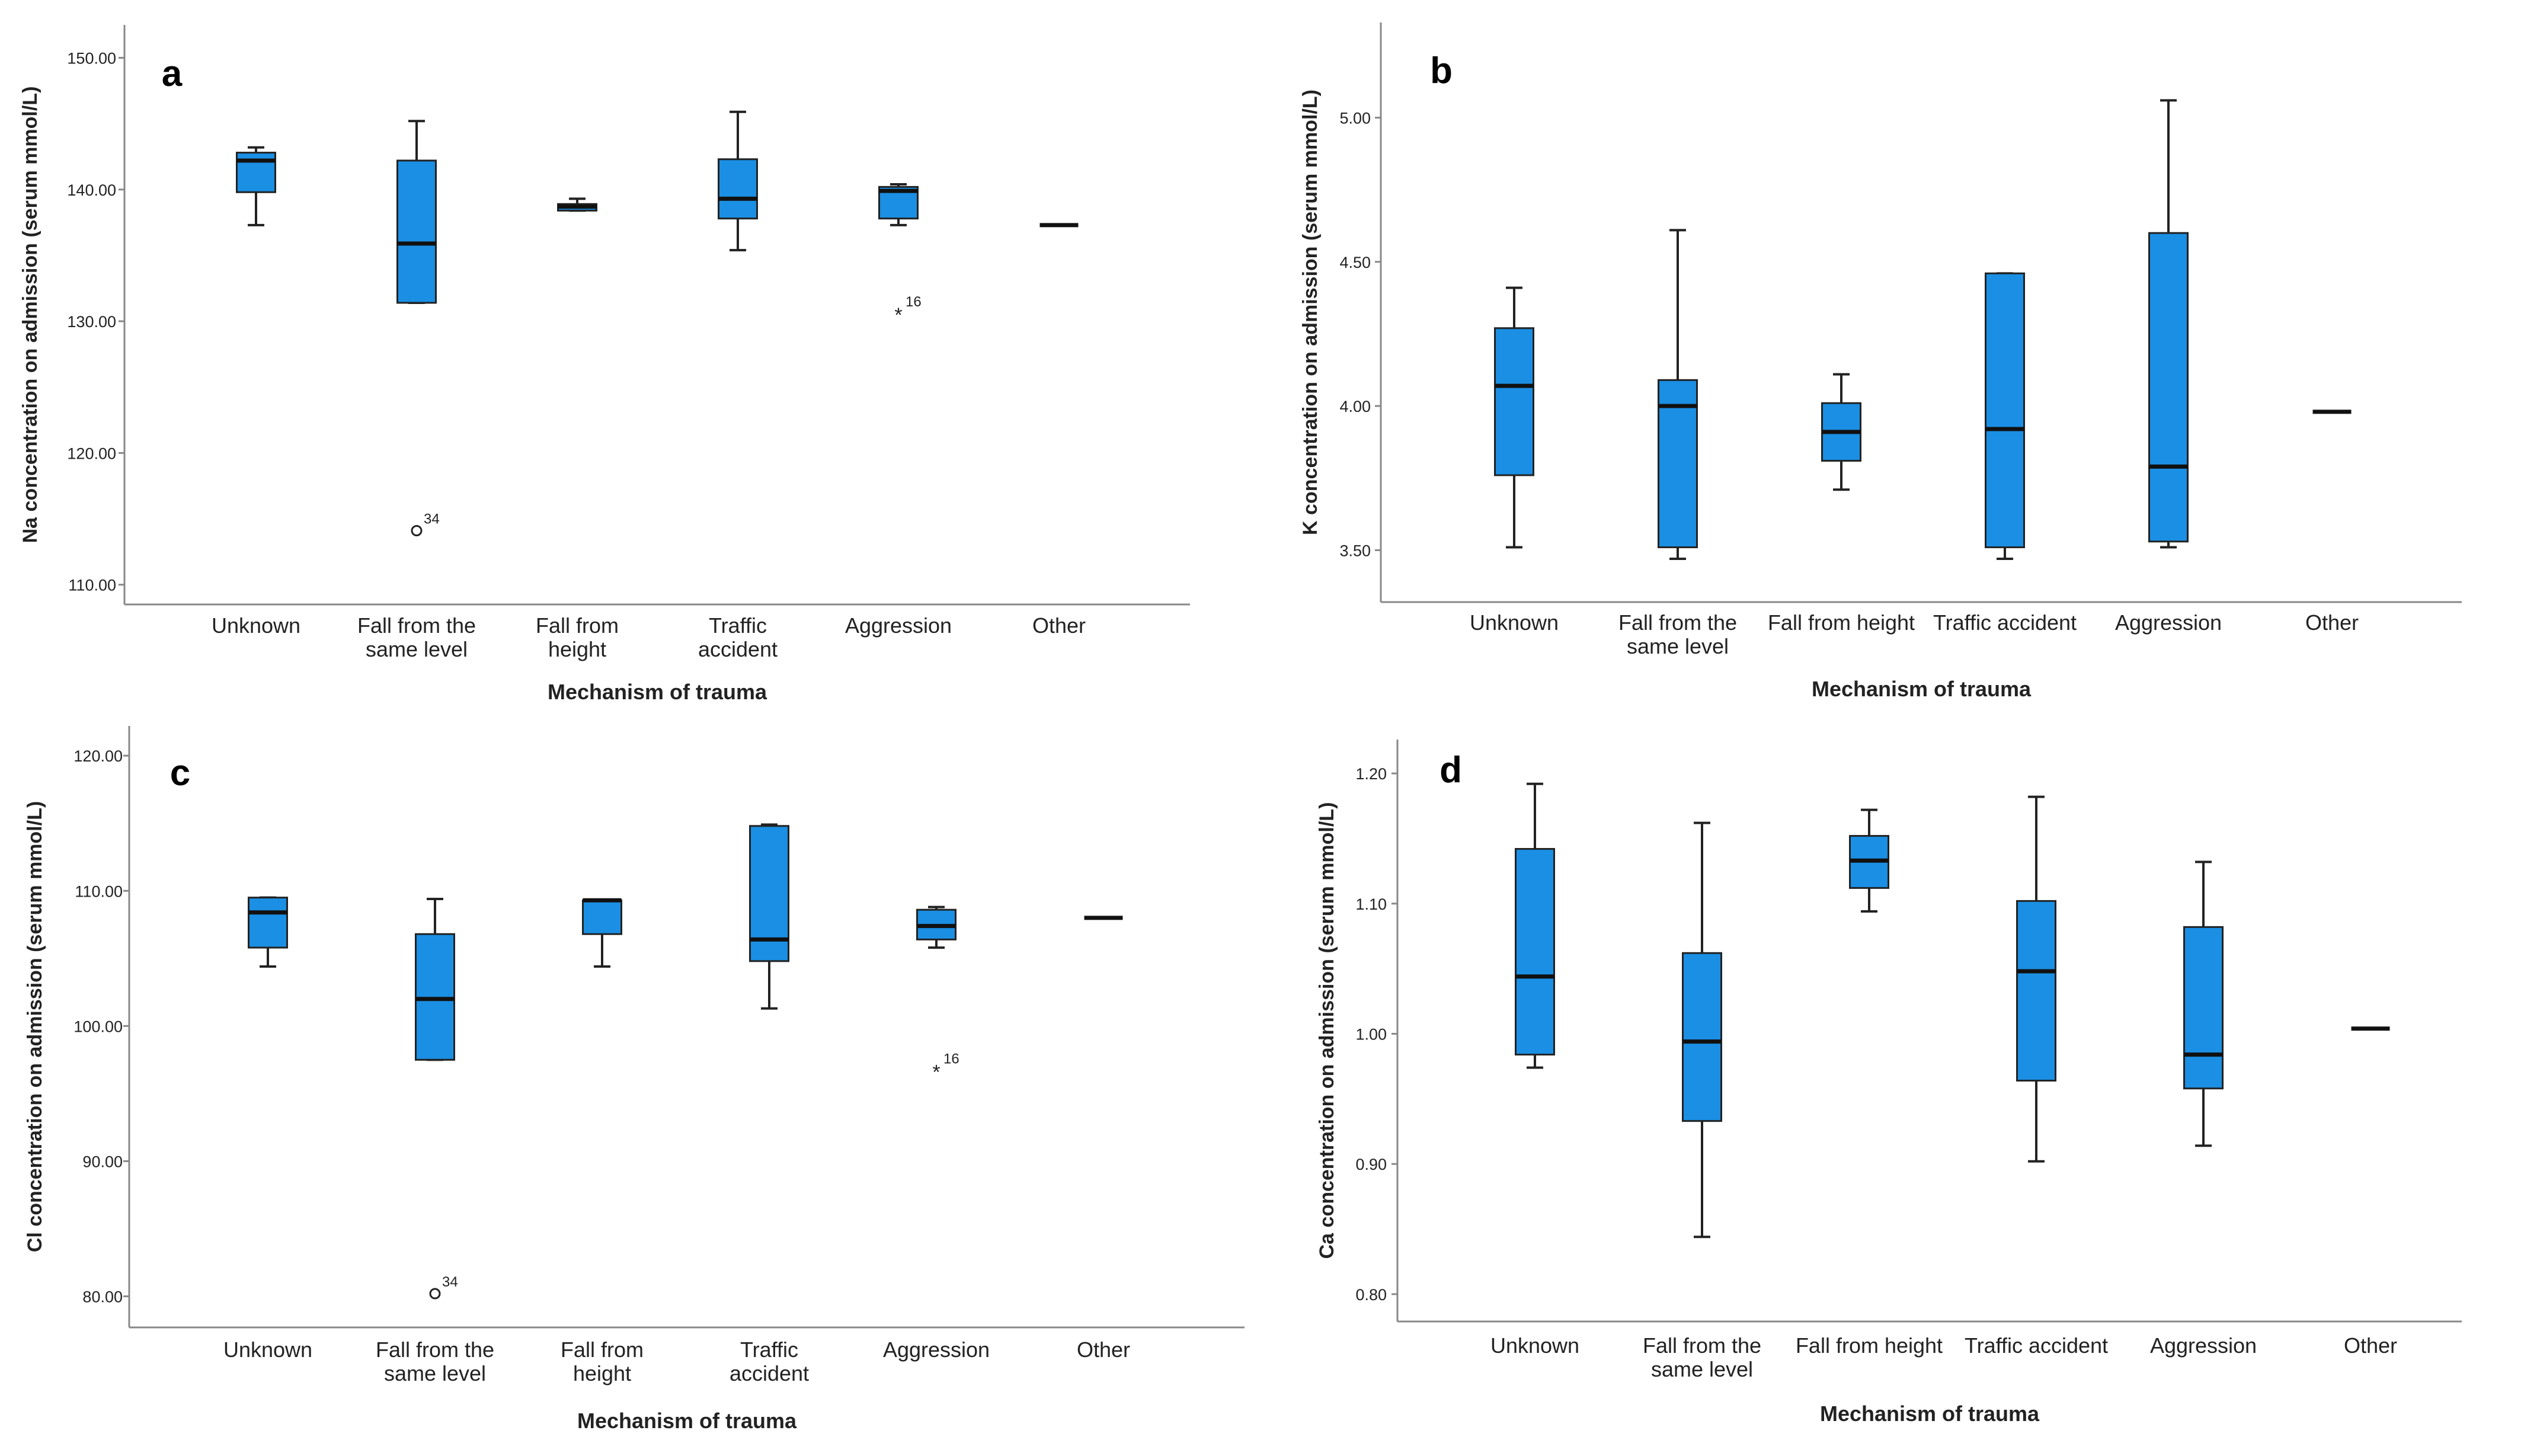  I want to click on y-tick-label: 4.00, so click(1355, 406).